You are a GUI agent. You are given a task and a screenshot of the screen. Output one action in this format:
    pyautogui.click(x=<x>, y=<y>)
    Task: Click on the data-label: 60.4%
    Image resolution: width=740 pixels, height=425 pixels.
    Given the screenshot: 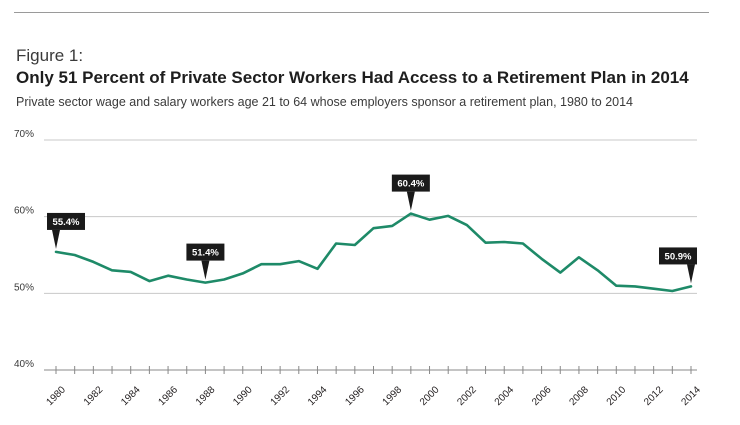 What is the action you would take?
    pyautogui.click(x=410, y=184)
    